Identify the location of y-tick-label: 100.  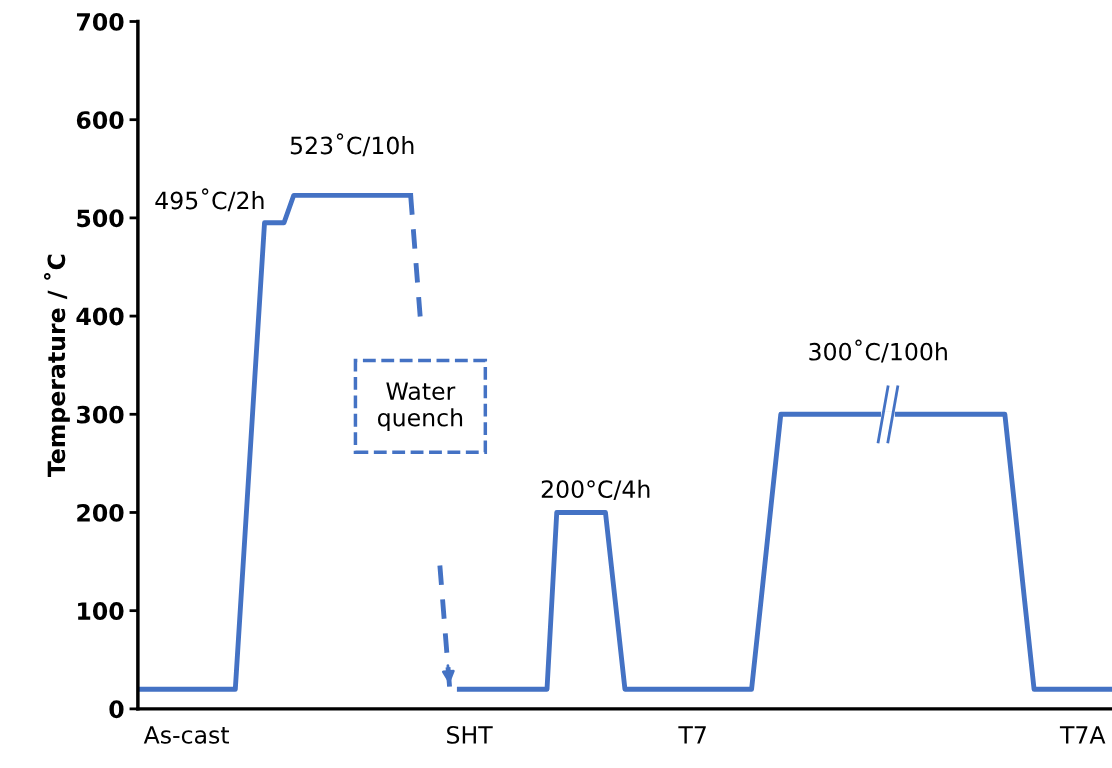
(101, 611).